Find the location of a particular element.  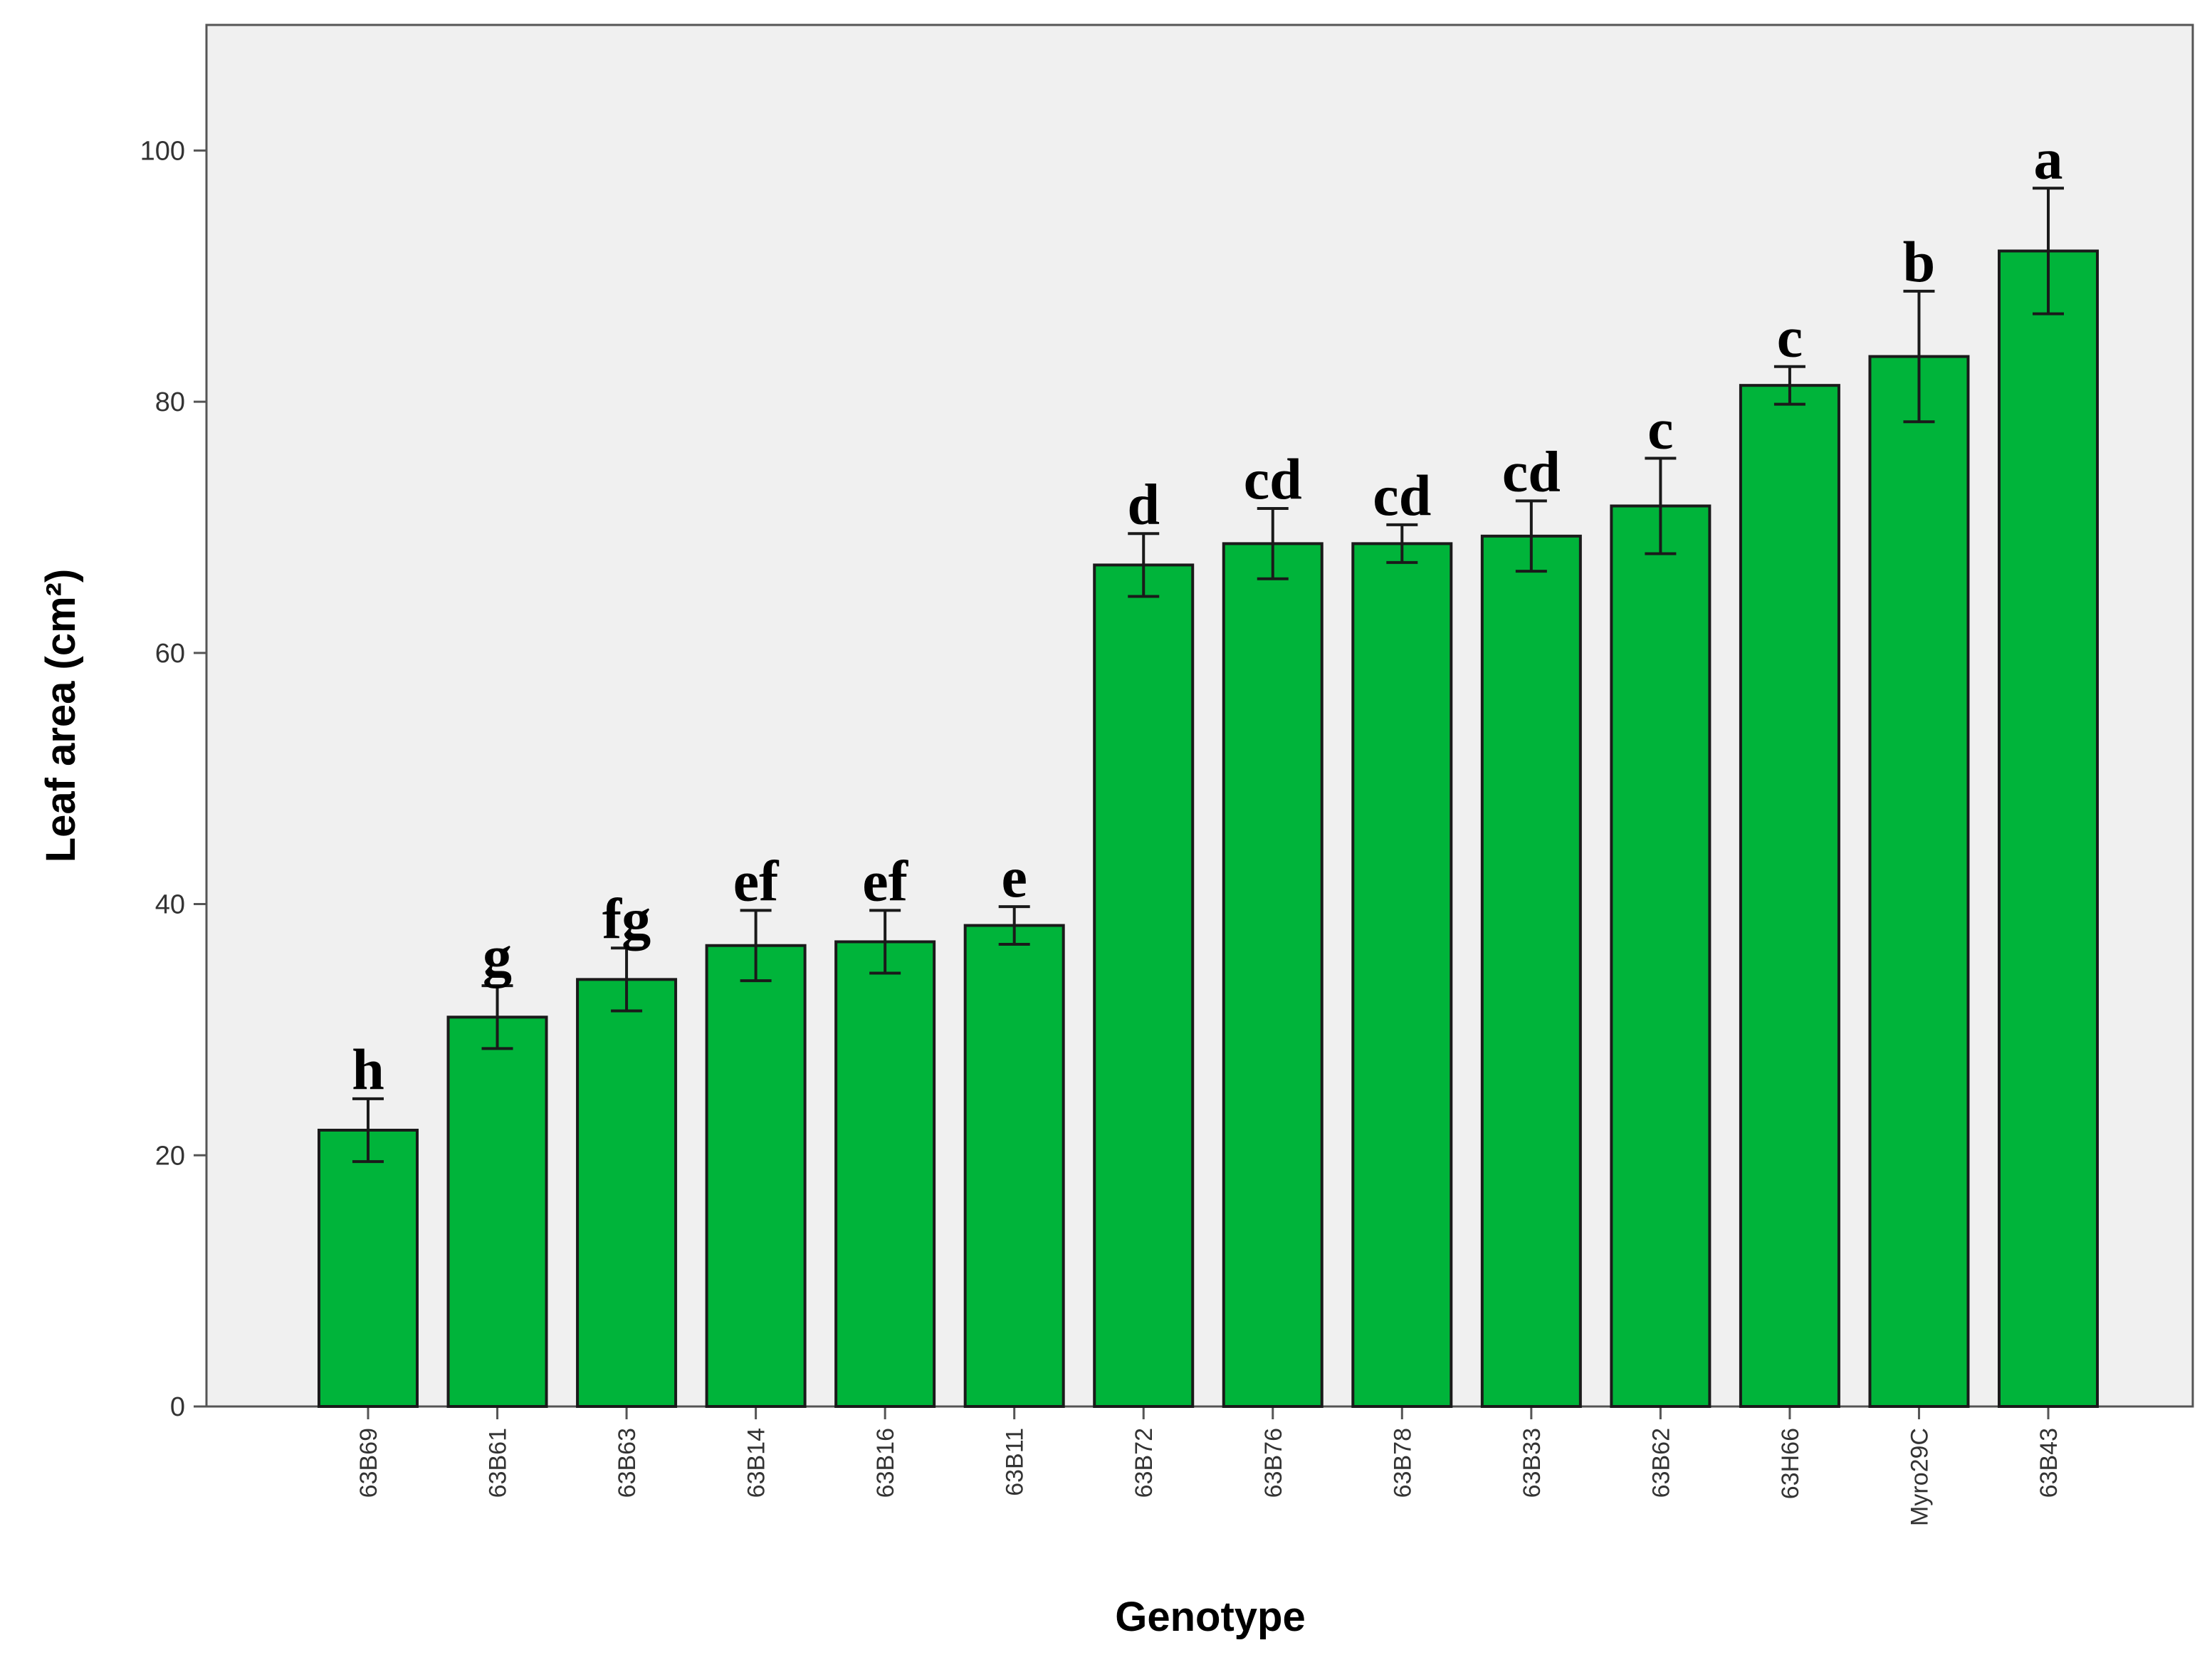

x-tick-label: 63B16 is located at coordinates (886, 1463).